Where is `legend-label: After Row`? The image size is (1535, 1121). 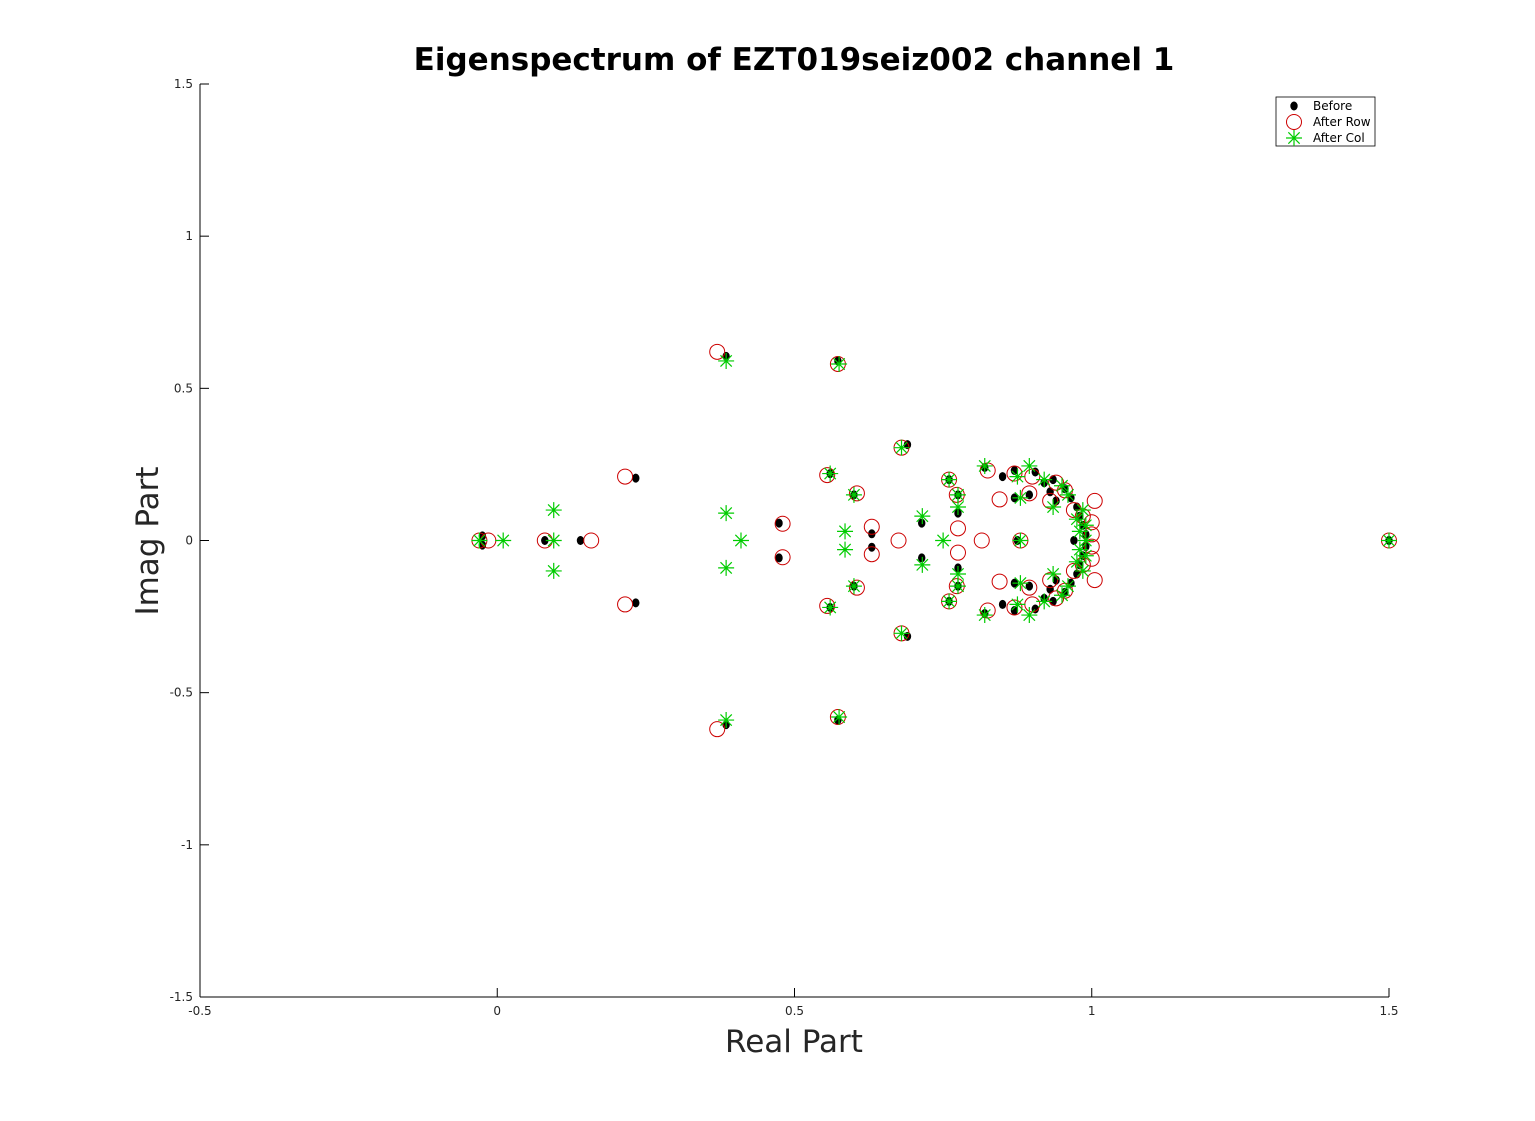
legend-label: After Row is located at coordinates (1342, 122).